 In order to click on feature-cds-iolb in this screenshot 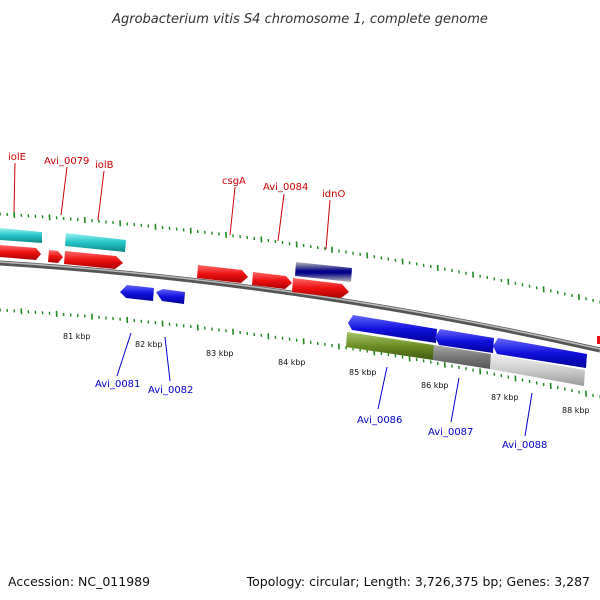, I will do `click(93, 260)`.